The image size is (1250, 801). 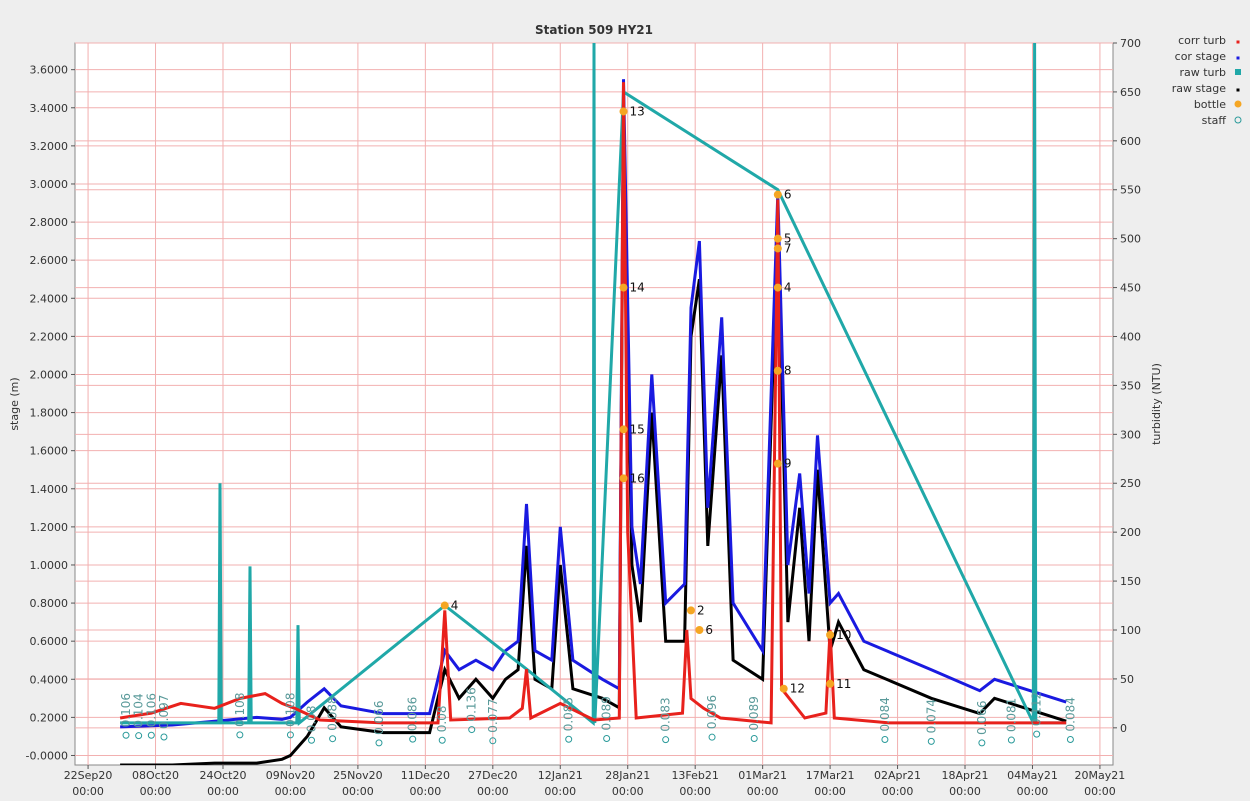 I want to click on y-tick-label: 3.2000, so click(x=49, y=146).